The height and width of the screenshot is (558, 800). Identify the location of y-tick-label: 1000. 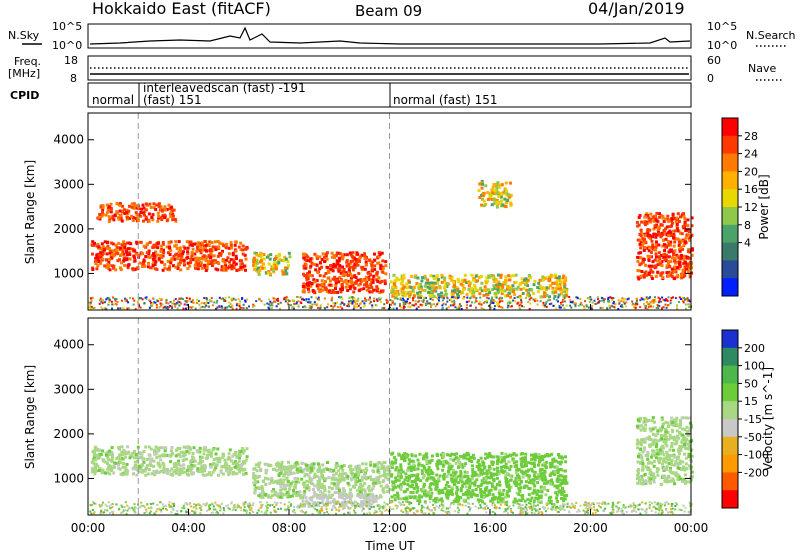
(68, 273).